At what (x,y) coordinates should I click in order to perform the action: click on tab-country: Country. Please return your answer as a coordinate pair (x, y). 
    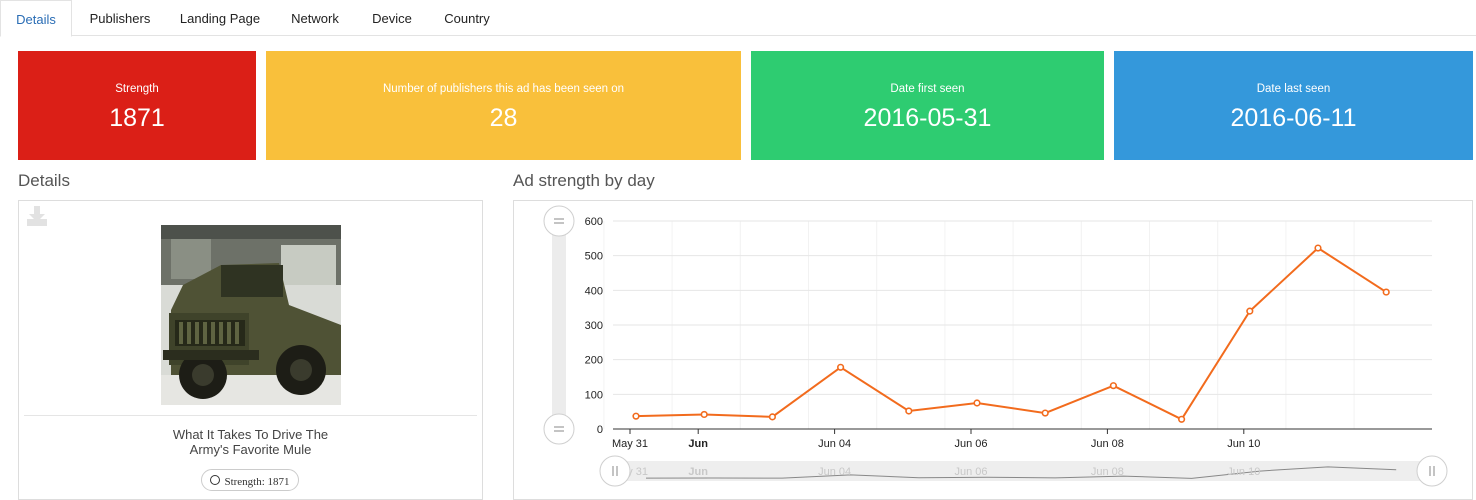
    Looking at the image, I should click on (467, 18).